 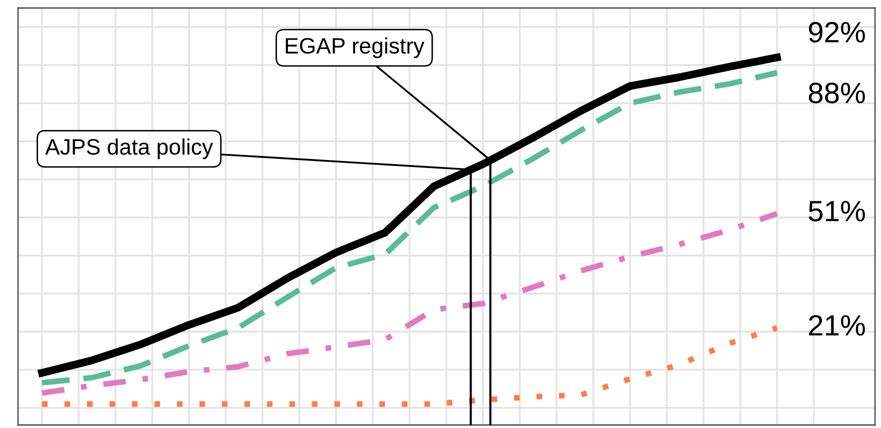 What do you see at coordinates (836, 211) in the screenshot?
I see `data-label: 51%` at bounding box center [836, 211].